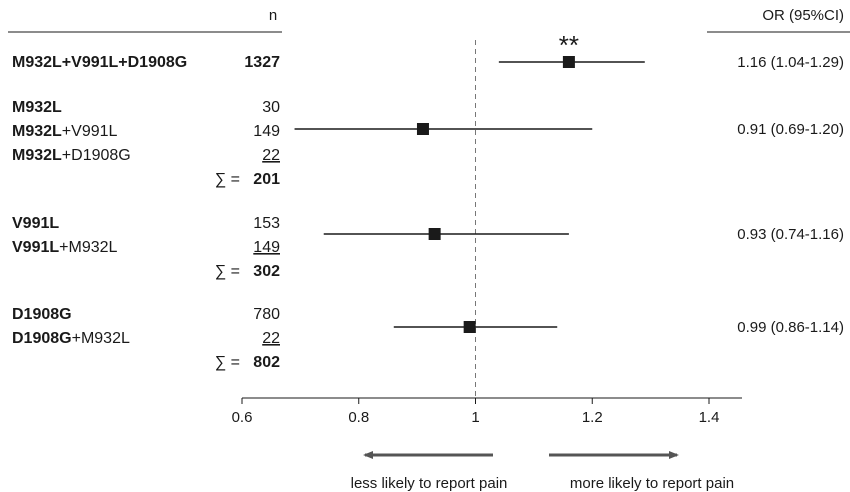 This screenshot has width=850, height=492. Describe the element at coordinates (90, 131) in the screenshot. I see `row-label-part: +V991L` at that location.